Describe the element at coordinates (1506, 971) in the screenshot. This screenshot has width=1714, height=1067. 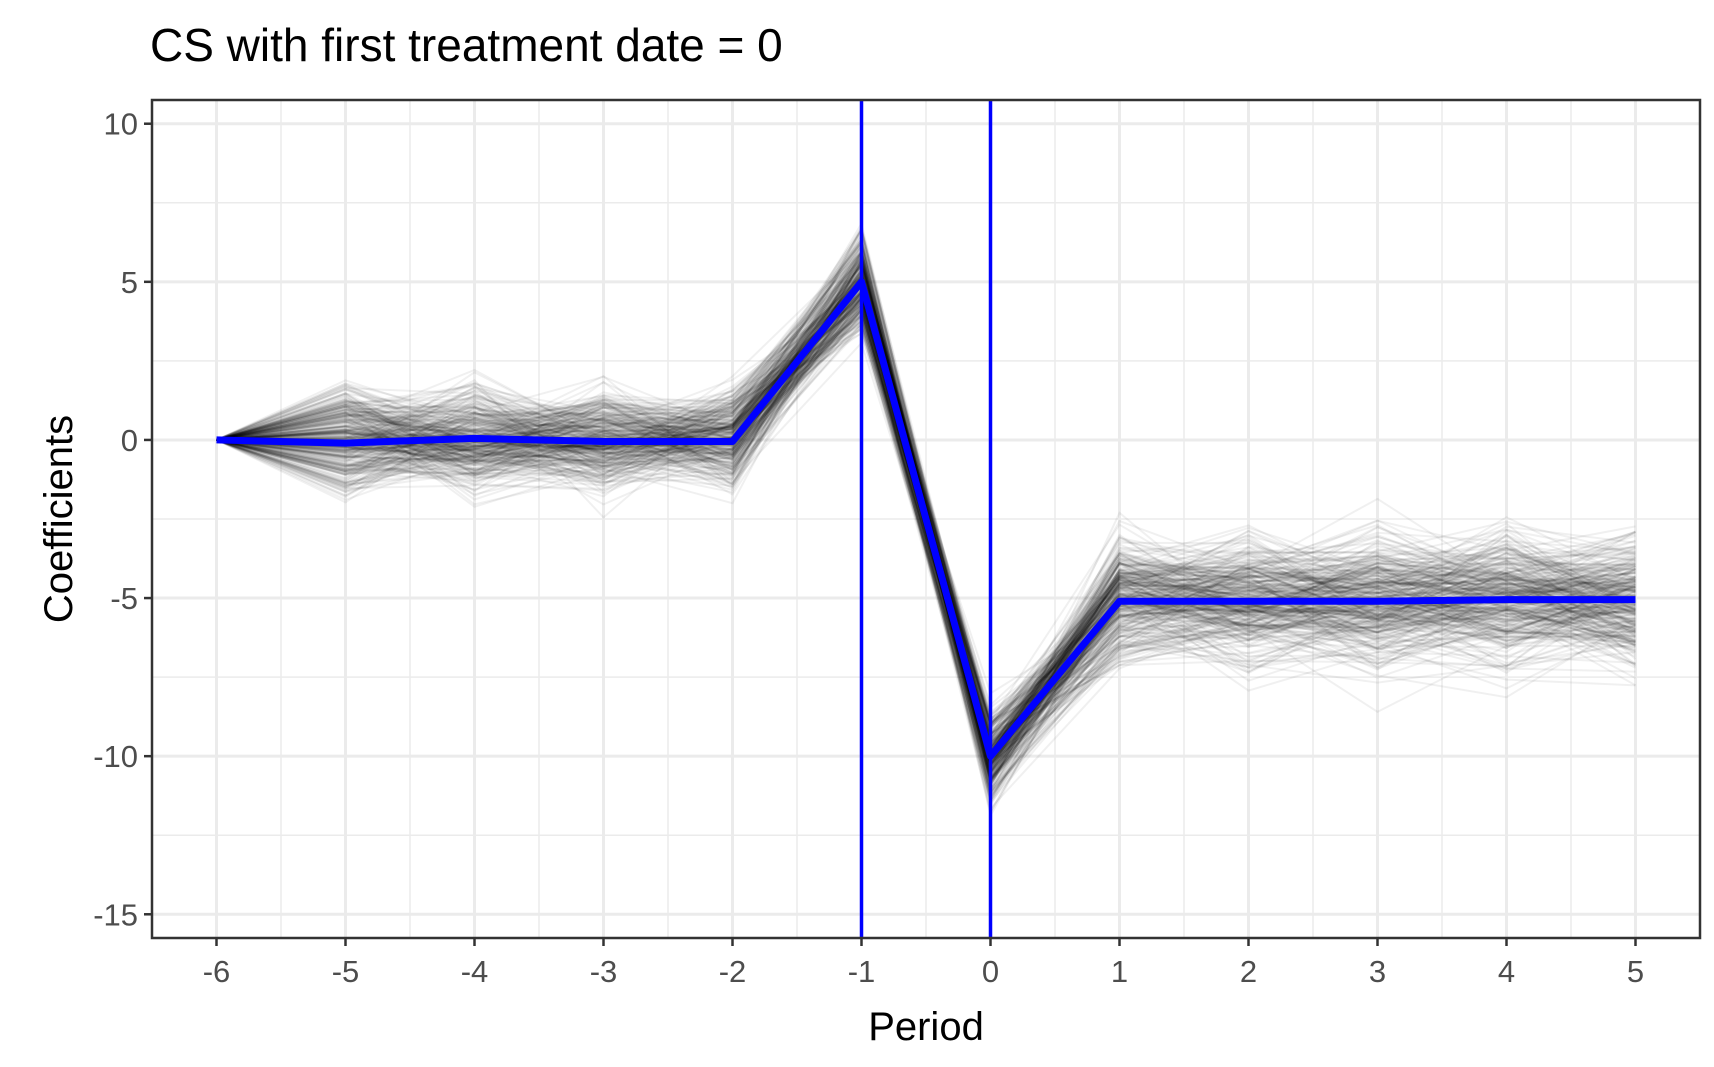
I see `x-tick-label: 4` at that location.